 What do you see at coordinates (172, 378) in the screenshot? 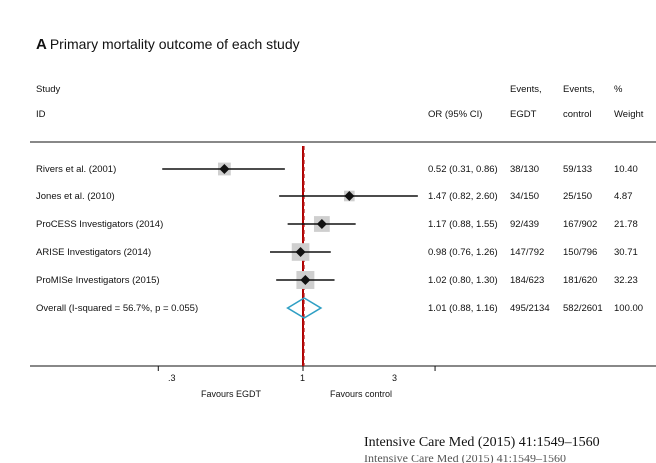
I see `x-tick-label: .3` at bounding box center [172, 378].